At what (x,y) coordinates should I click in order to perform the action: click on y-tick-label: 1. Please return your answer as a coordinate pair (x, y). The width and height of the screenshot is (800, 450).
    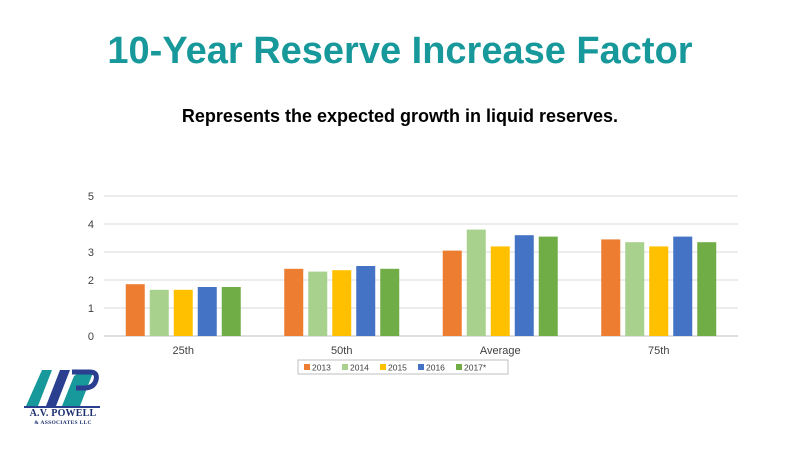
    Looking at the image, I should click on (91, 309).